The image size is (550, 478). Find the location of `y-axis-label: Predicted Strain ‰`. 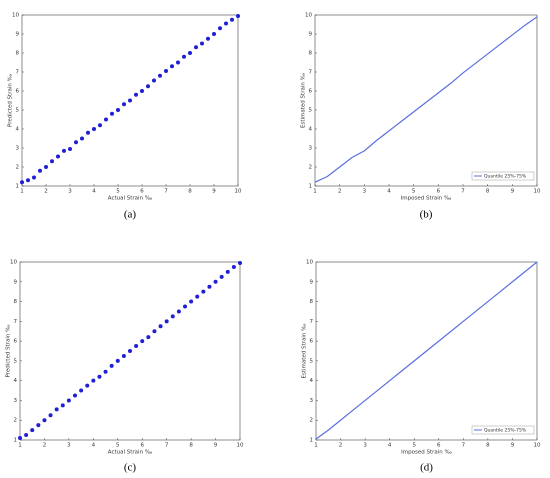

y-axis-label: Predicted Strain ‰ is located at coordinates (9, 351).